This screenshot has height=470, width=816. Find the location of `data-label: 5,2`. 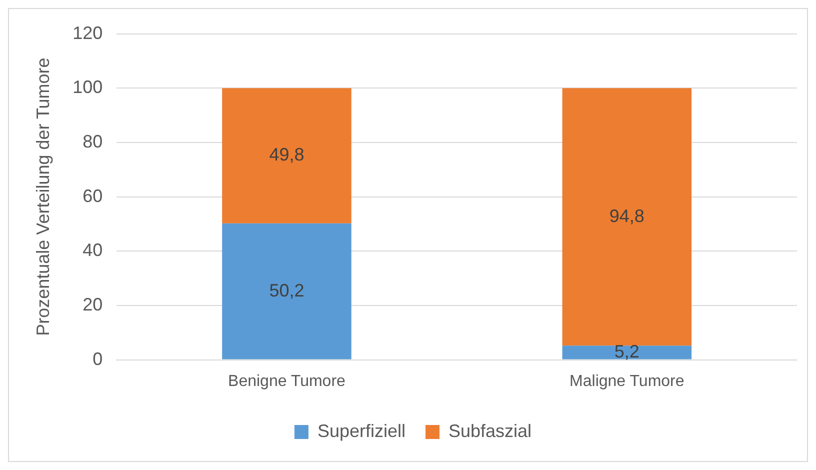

data-label: 5,2 is located at coordinates (627, 351).